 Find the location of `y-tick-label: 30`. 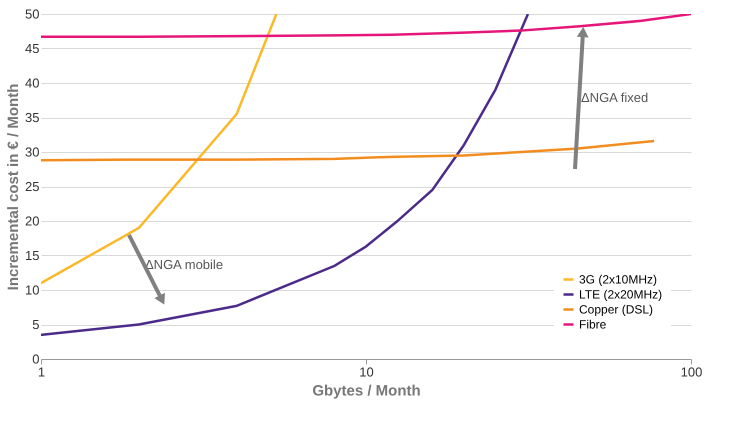

y-tick-label: 30 is located at coordinates (32, 152).